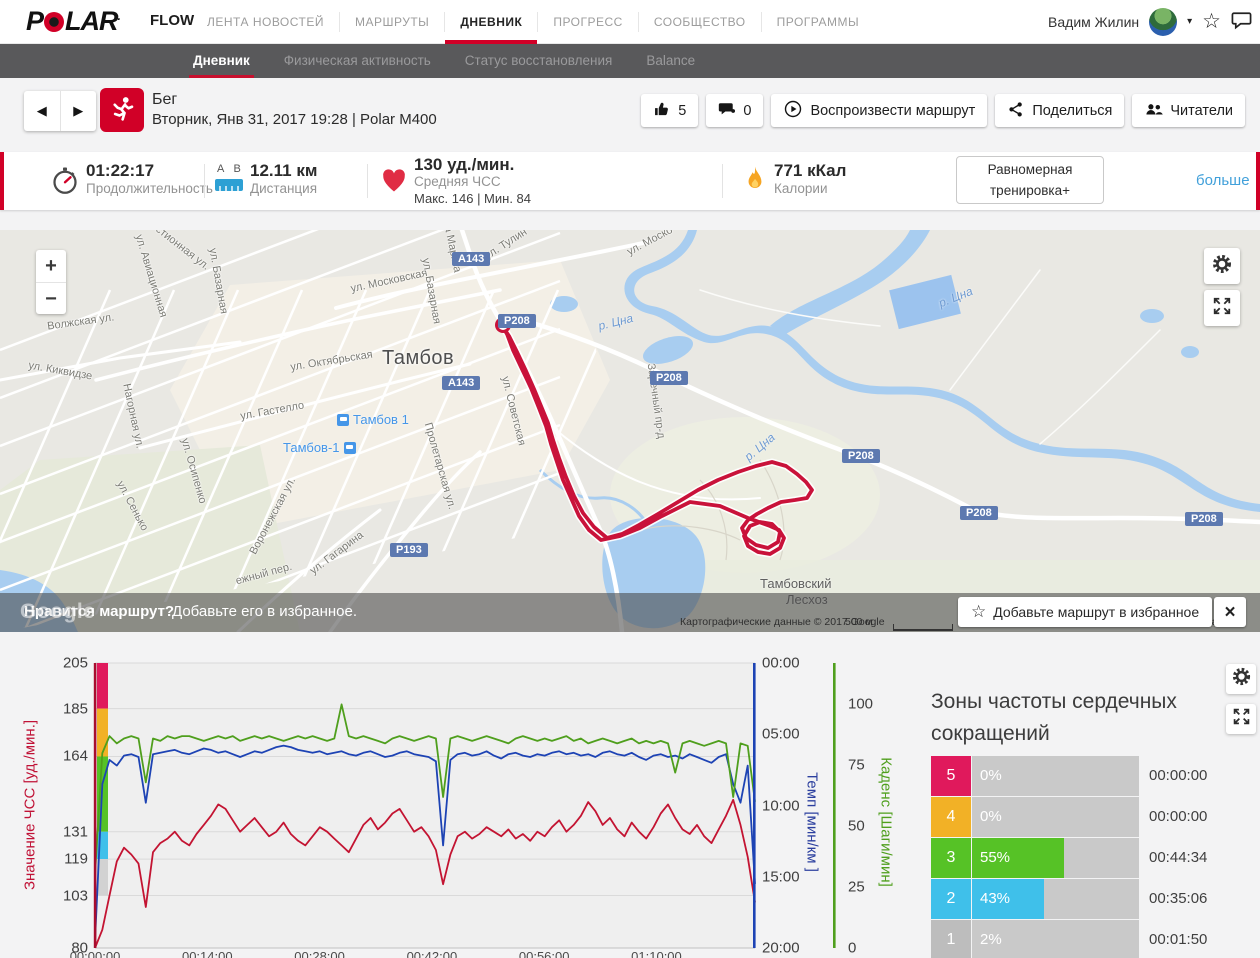  What do you see at coordinates (1072, 110) in the screenshot?
I see `share-label: Поделиться` at bounding box center [1072, 110].